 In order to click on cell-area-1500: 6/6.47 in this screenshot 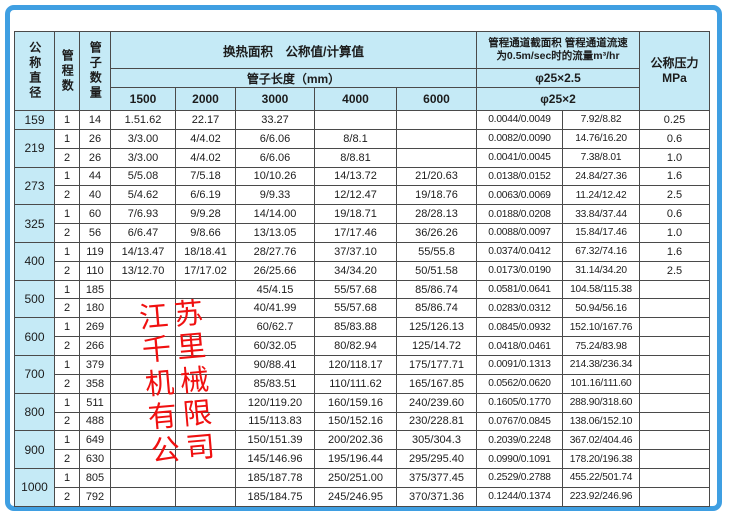, I will do `click(143, 233)`.